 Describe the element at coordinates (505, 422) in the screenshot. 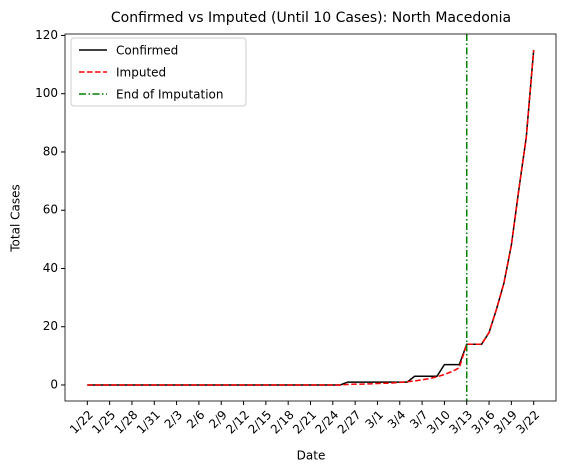

I see `x-tick-label: 3/19` at that location.